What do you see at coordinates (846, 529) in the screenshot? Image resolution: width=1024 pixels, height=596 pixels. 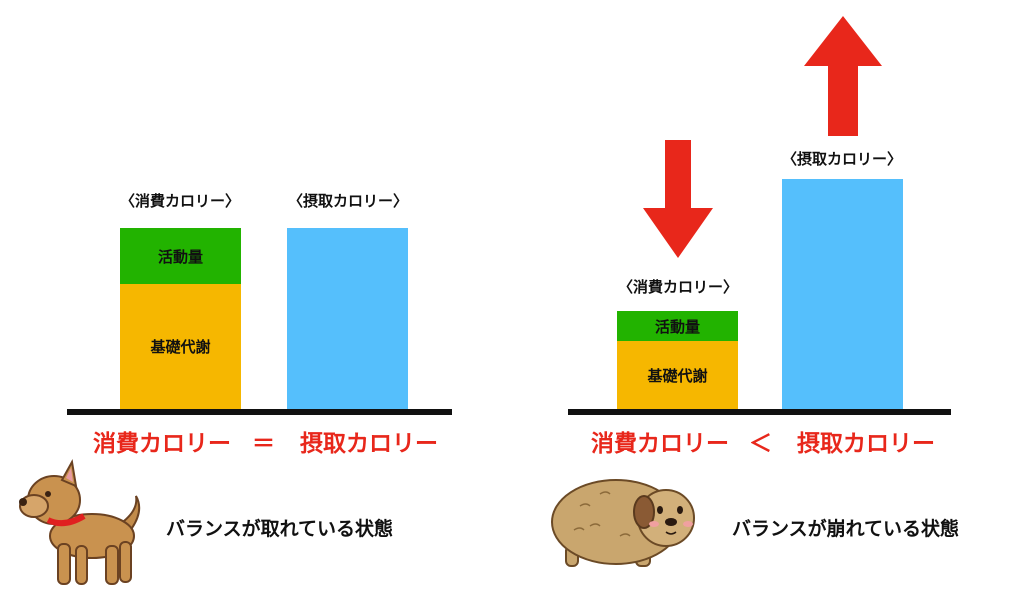 I see `caption-unbalanced: バランスが崩れている状態` at bounding box center [846, 529].